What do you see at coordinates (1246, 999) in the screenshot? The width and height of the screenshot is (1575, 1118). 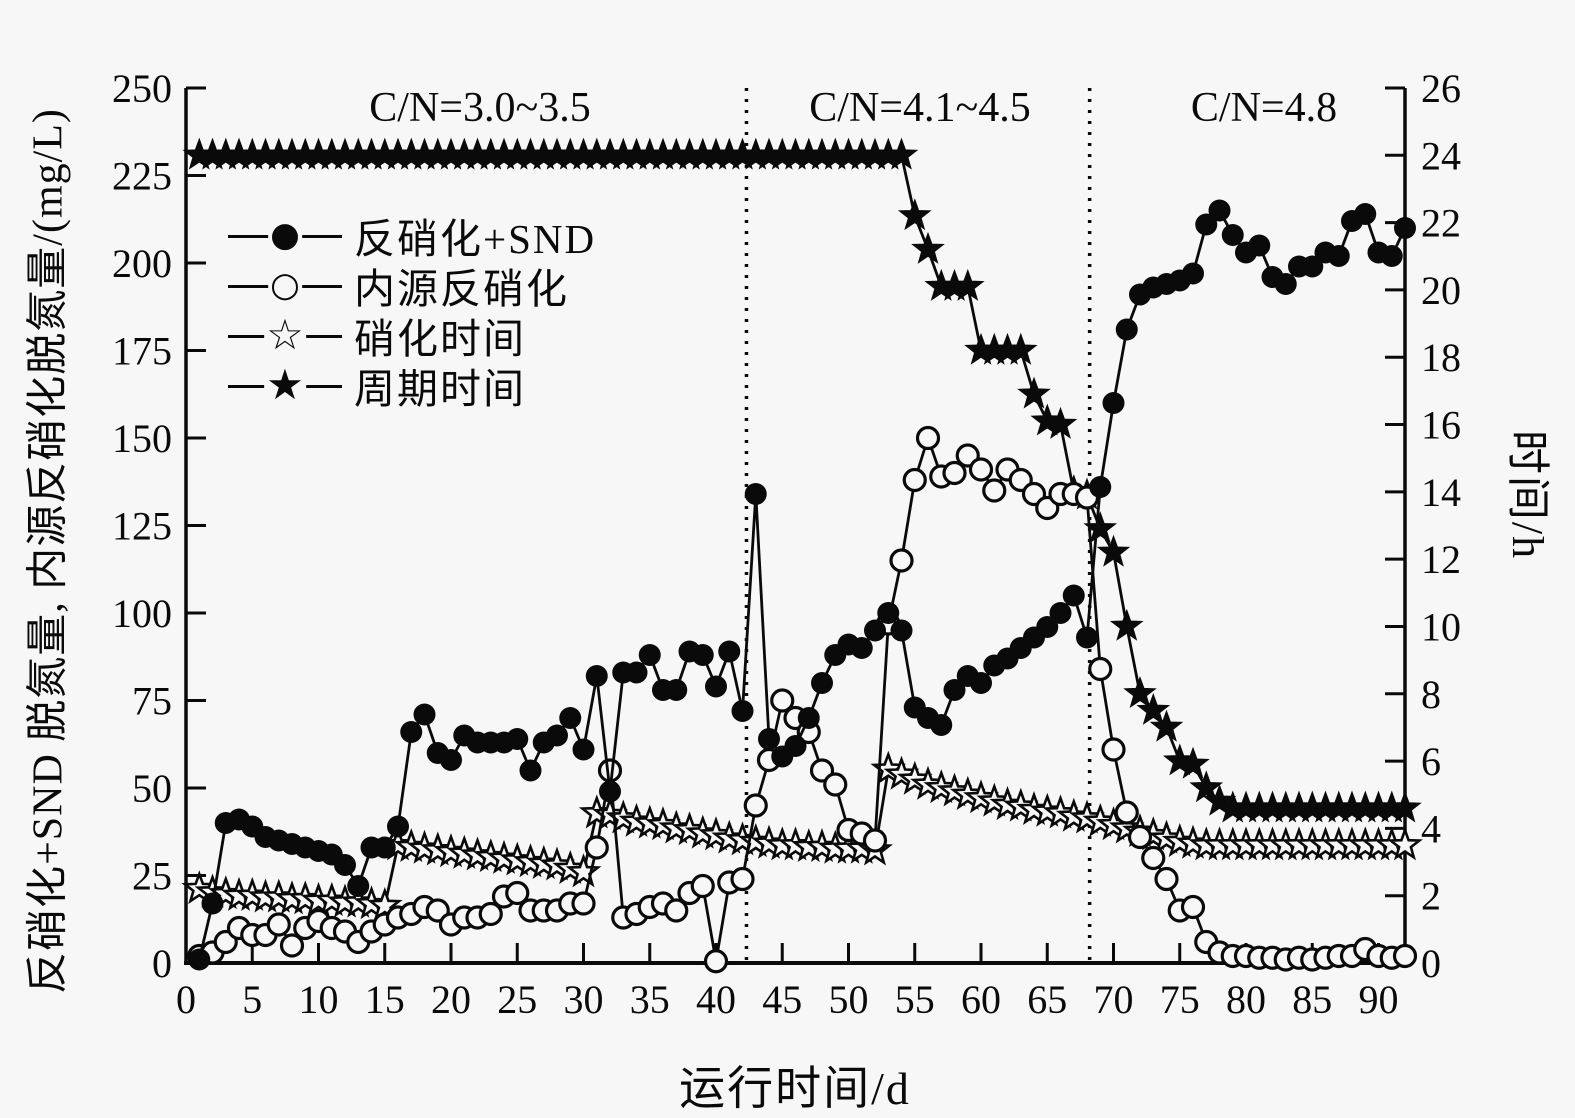 I see `x-tick-label: 80` at bounding box center [1246, 999].